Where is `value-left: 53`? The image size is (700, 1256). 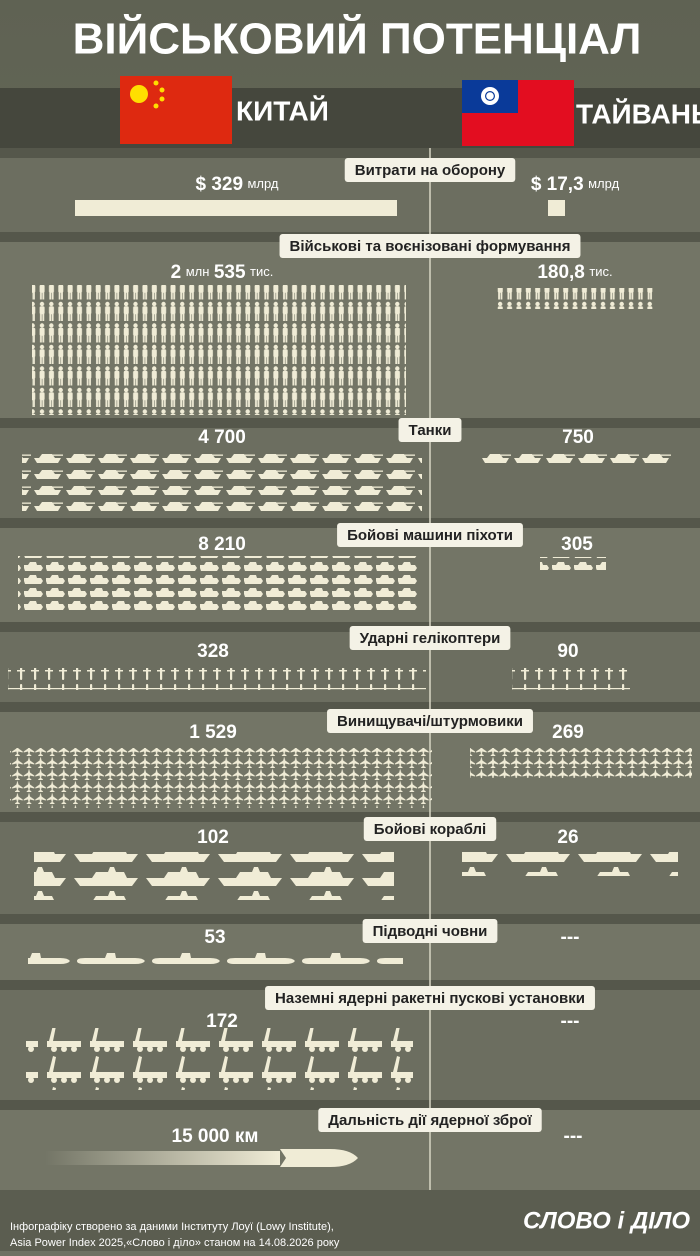 value-left: 53 is located at coordinates (214, 937).